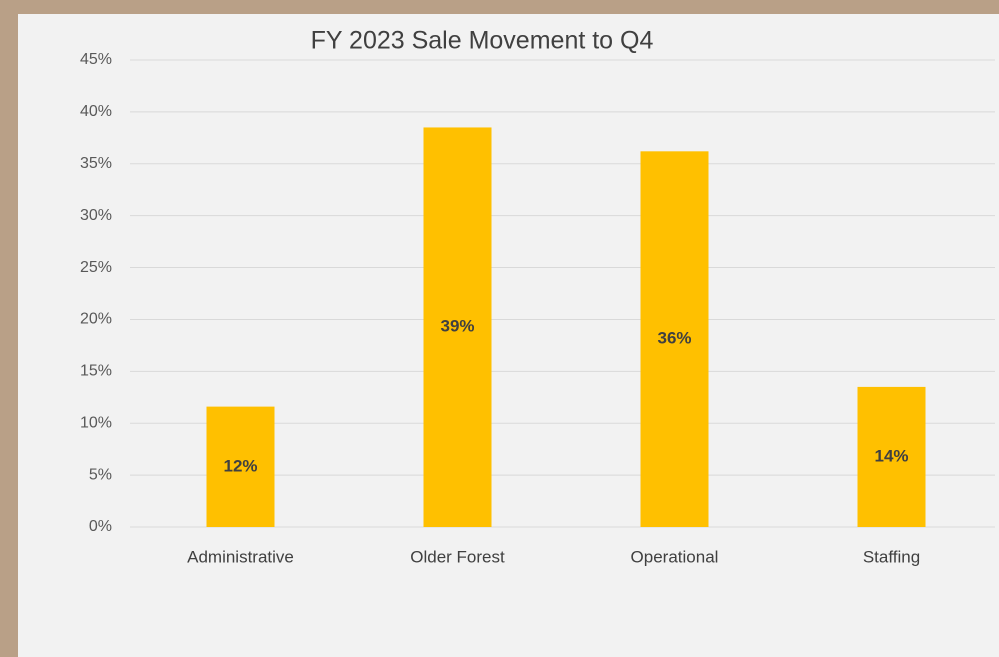 The width and height of the screenshot is (999, 657). I want to click on y-tick-label: 15%, so click(96, 371).